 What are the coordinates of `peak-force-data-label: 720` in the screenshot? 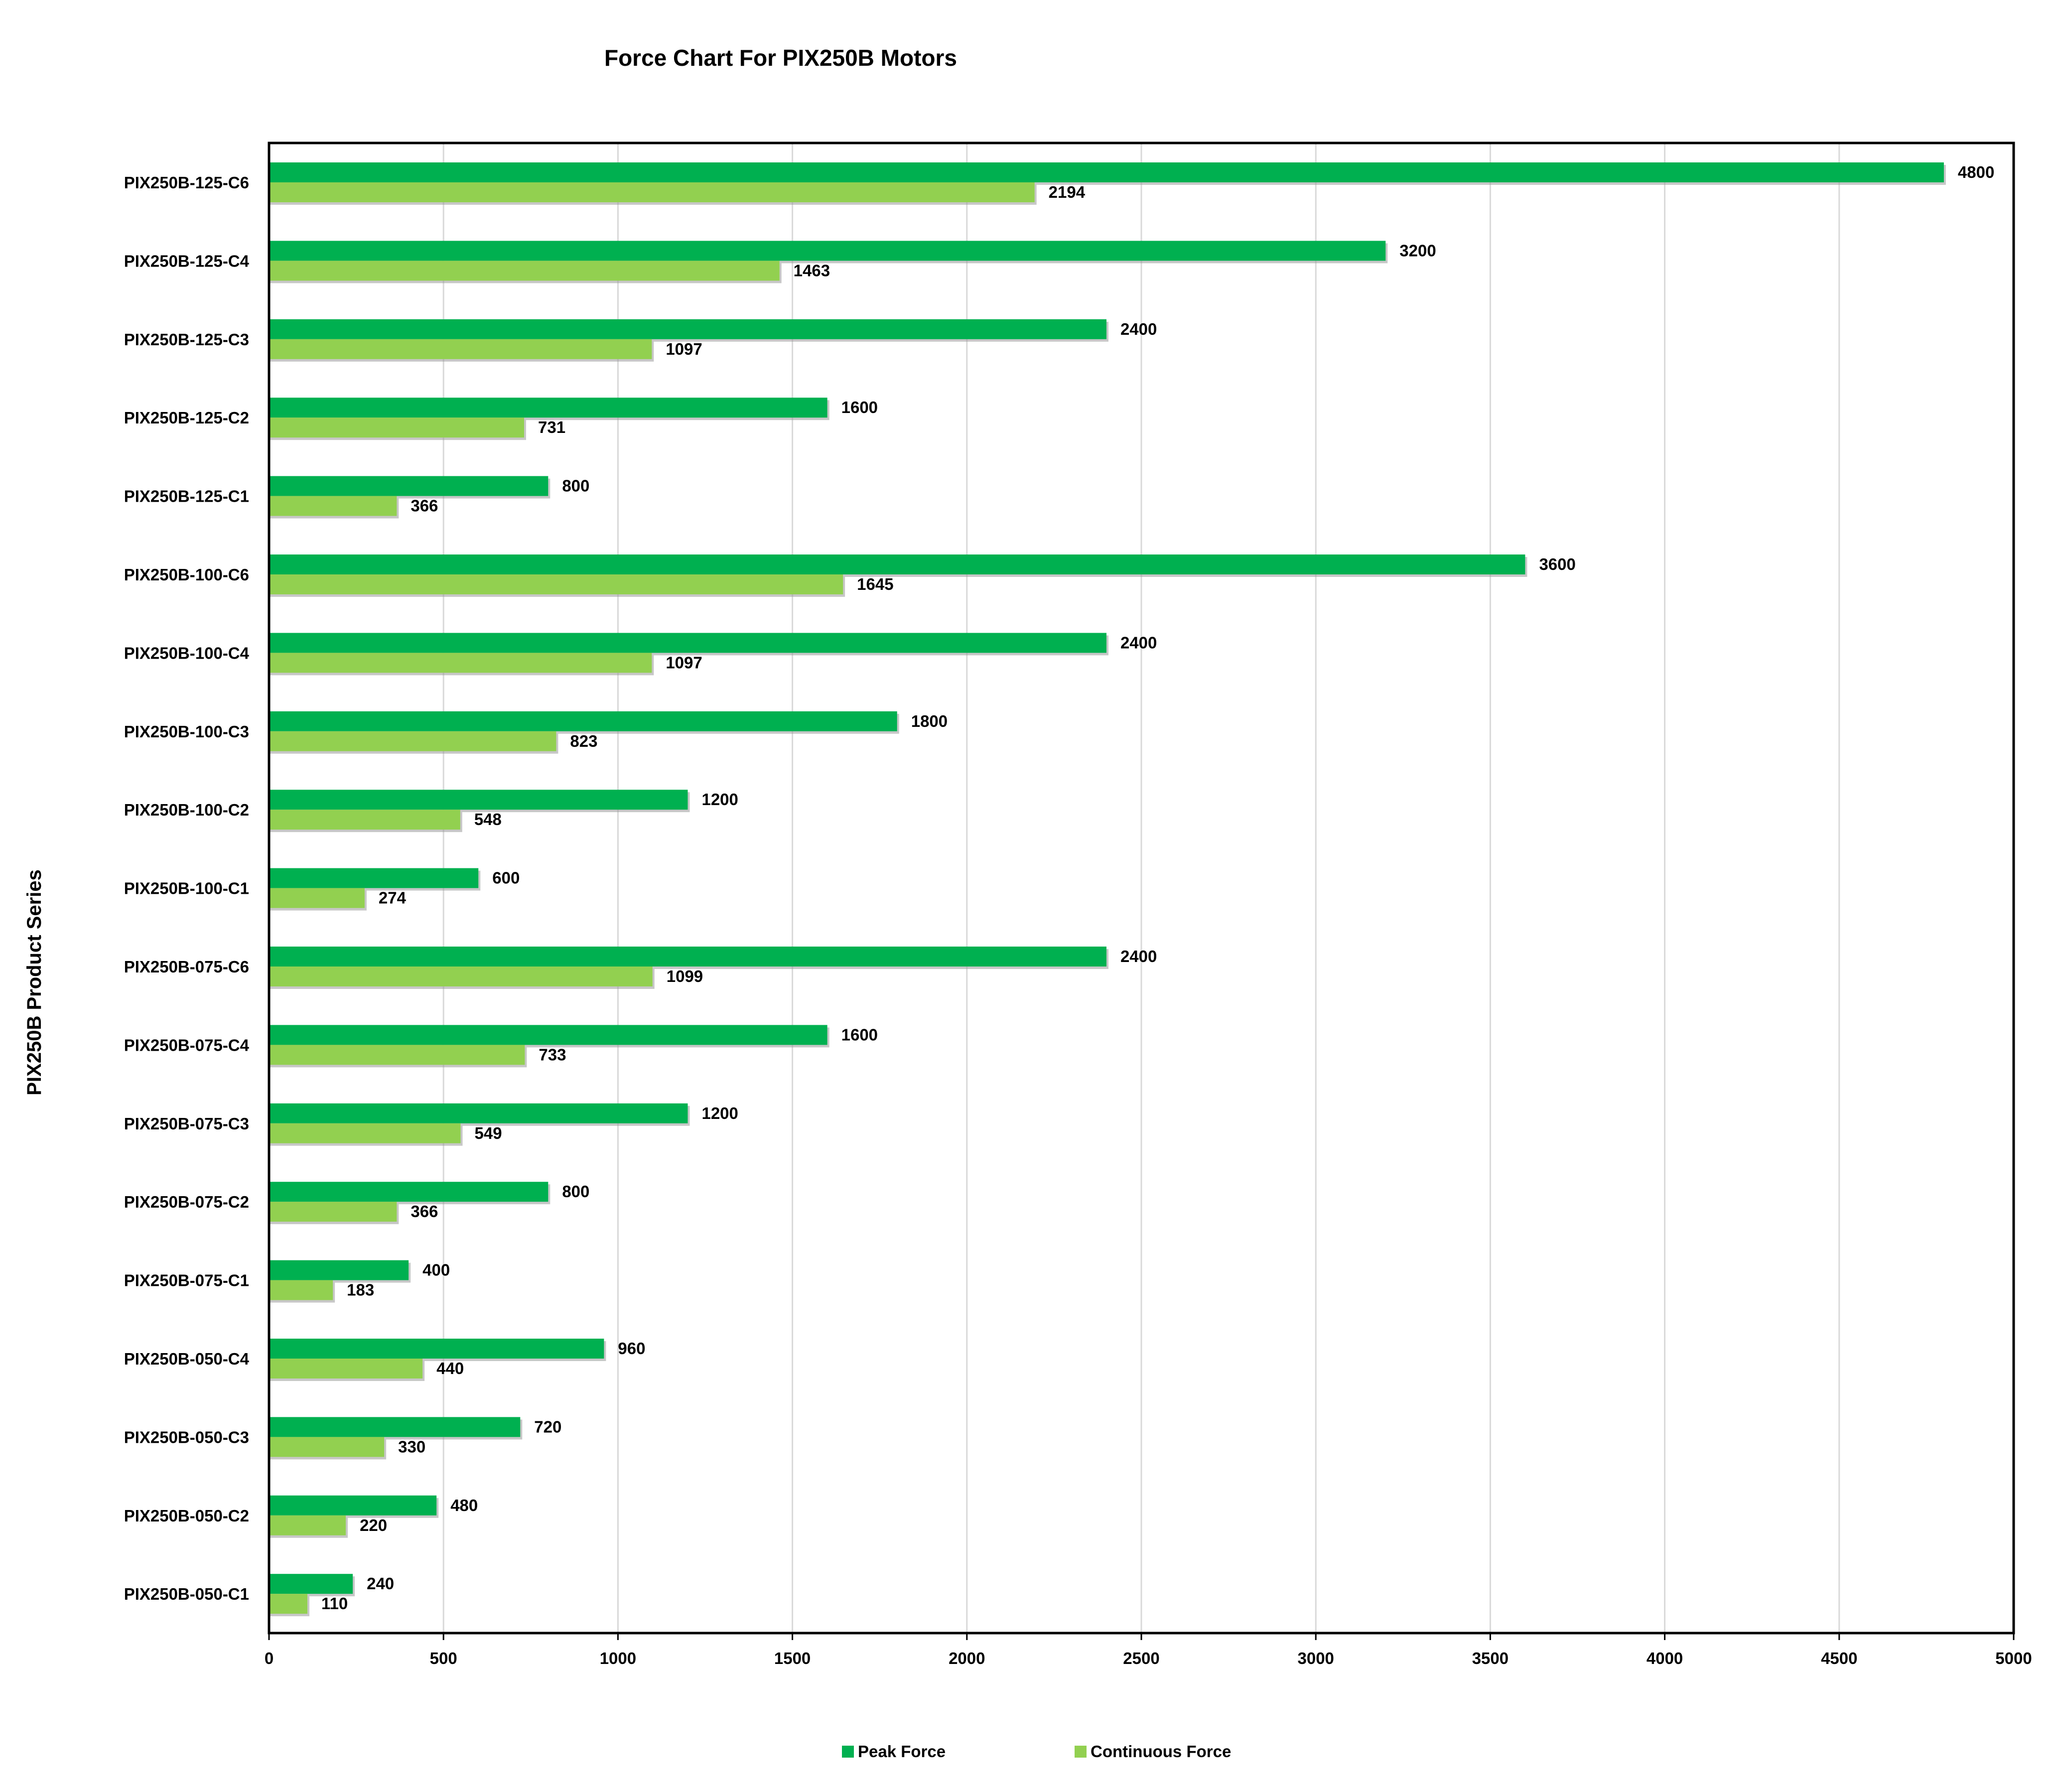 It's located at (547, 1426).